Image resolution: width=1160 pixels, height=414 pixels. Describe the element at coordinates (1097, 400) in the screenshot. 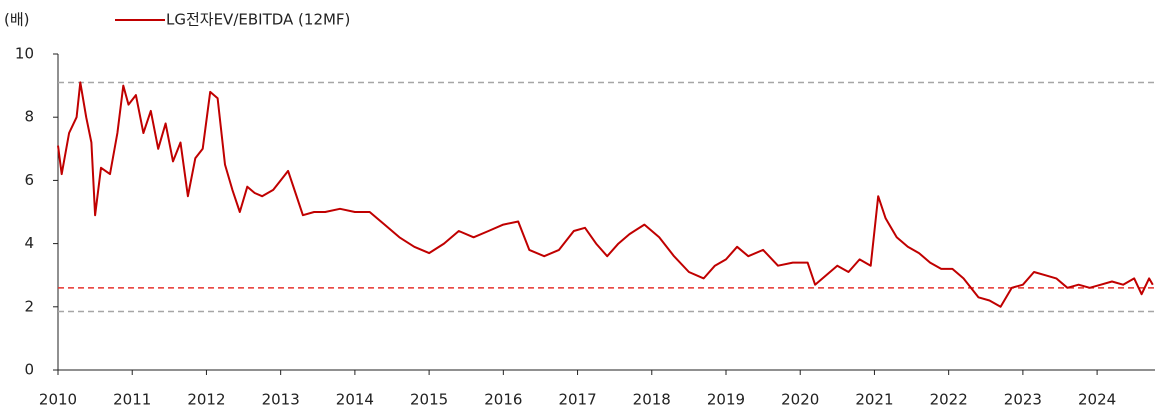

I see `x-tick-label: 2024` at that location.